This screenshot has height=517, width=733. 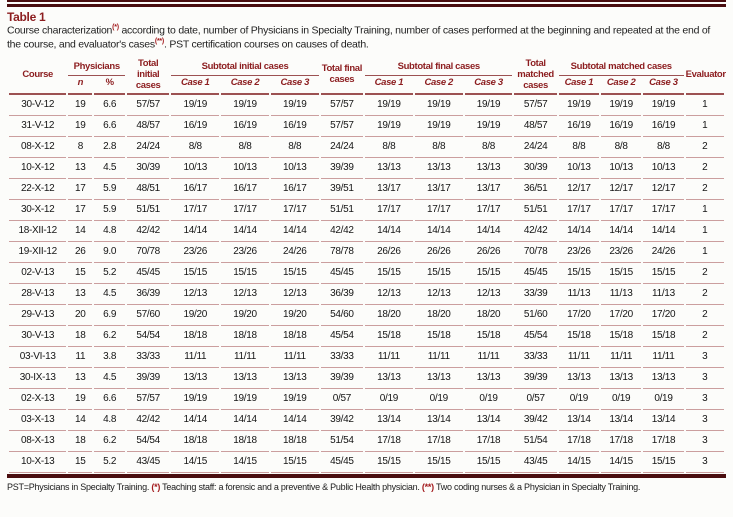 What do you see at coordinates (535, 315) in the screenshot?
I see `cell-total-matched-cases: 51/60` at bounding box center [535, 315].